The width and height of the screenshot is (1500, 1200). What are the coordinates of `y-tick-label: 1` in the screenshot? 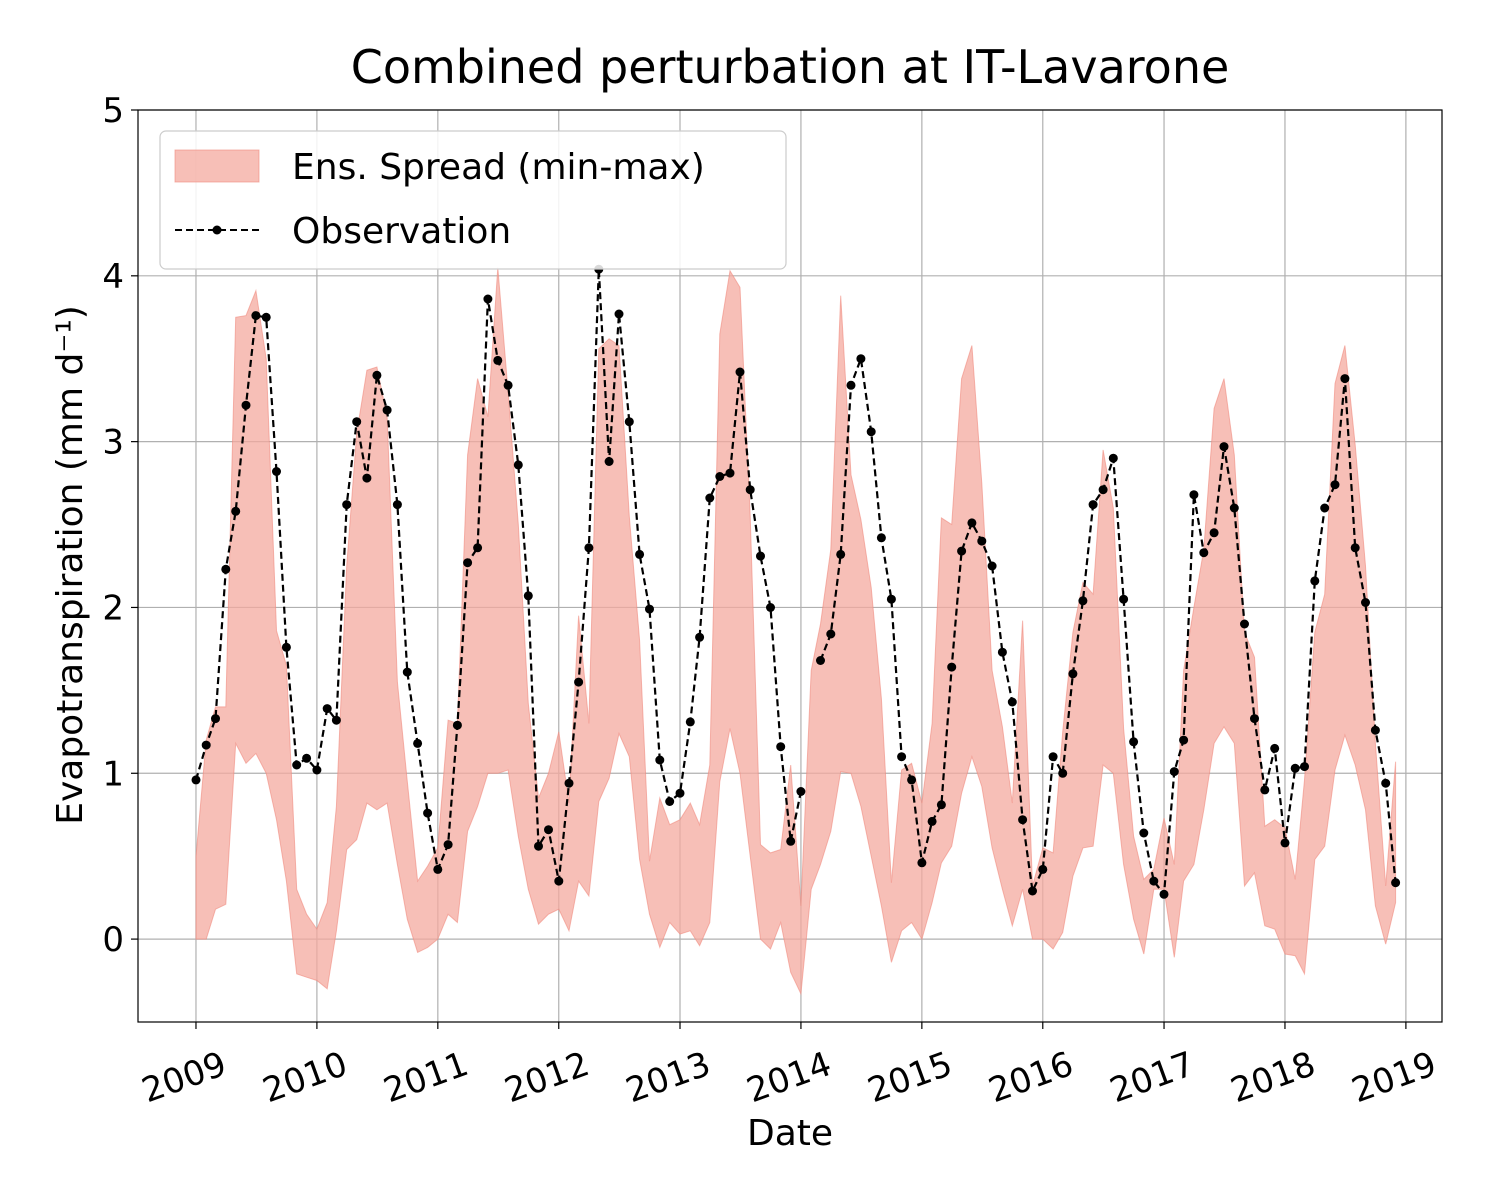 It's located at (113, 774).